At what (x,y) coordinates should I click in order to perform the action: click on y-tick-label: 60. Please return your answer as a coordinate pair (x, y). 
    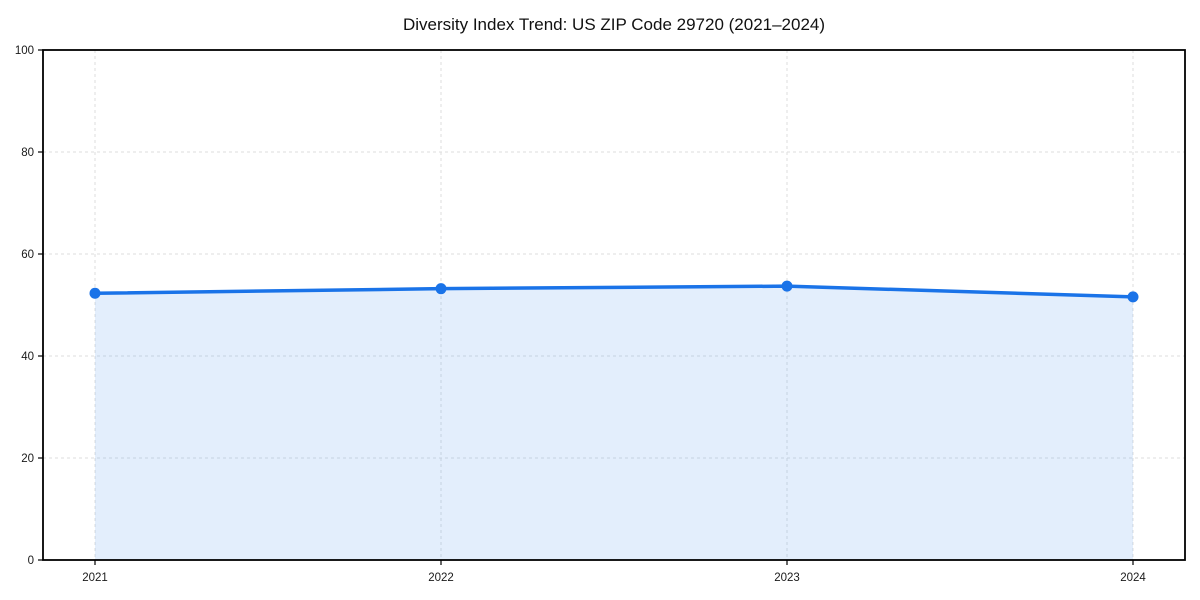
    Looking at the image, I should click on (27, 255).